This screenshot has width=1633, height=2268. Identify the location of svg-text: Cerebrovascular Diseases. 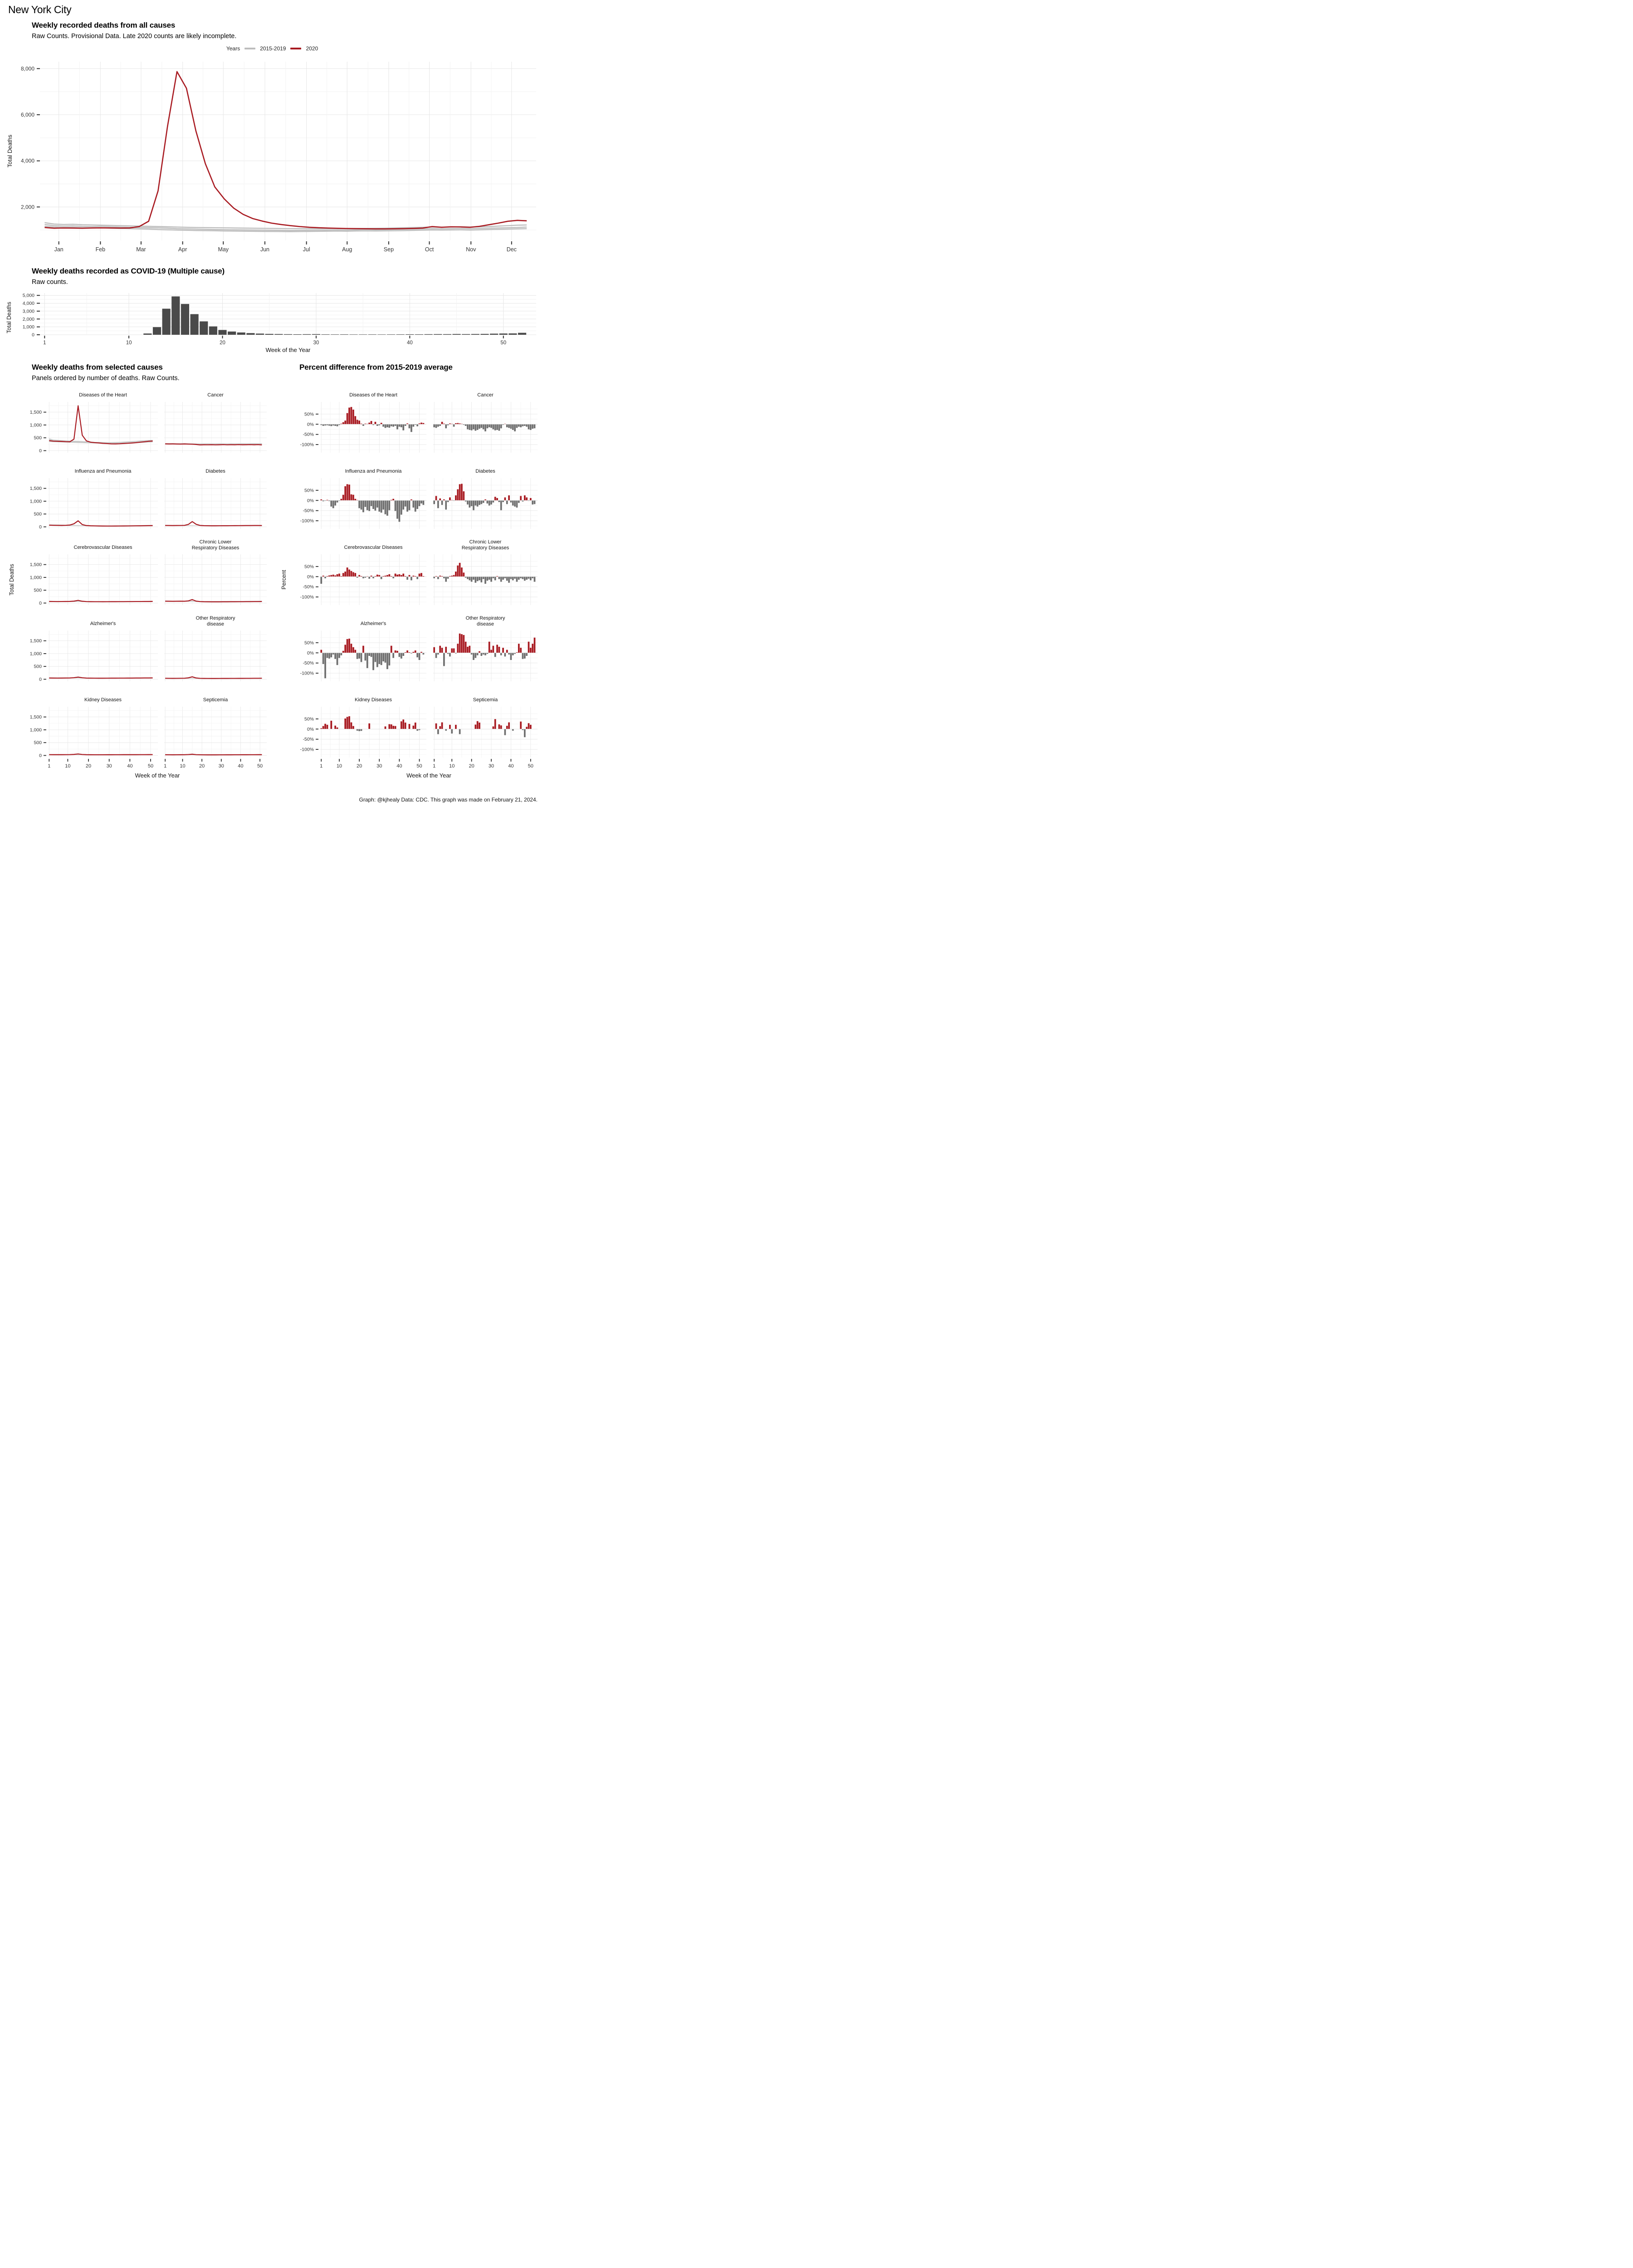
(103, 547).